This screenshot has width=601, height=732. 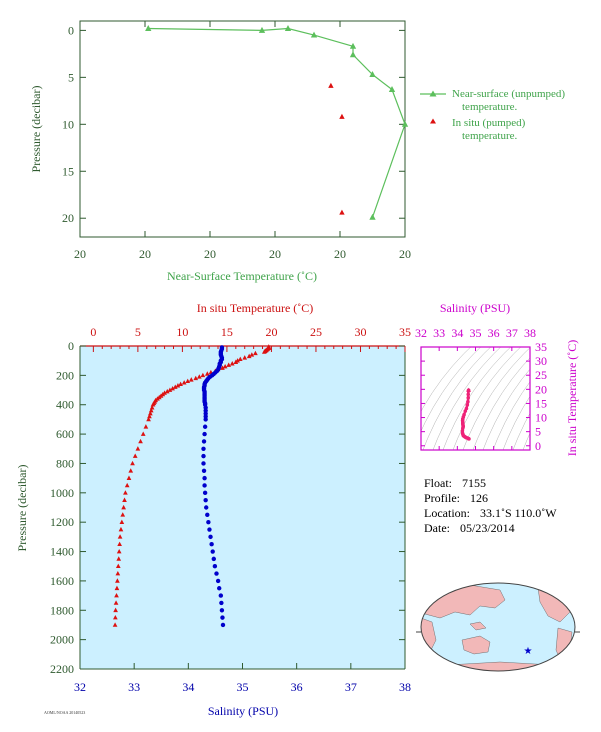 What do you see at coordinates (442, 498) in the screenshot?
I see `profile-label: Profile:` at bounding box center [442, 498].